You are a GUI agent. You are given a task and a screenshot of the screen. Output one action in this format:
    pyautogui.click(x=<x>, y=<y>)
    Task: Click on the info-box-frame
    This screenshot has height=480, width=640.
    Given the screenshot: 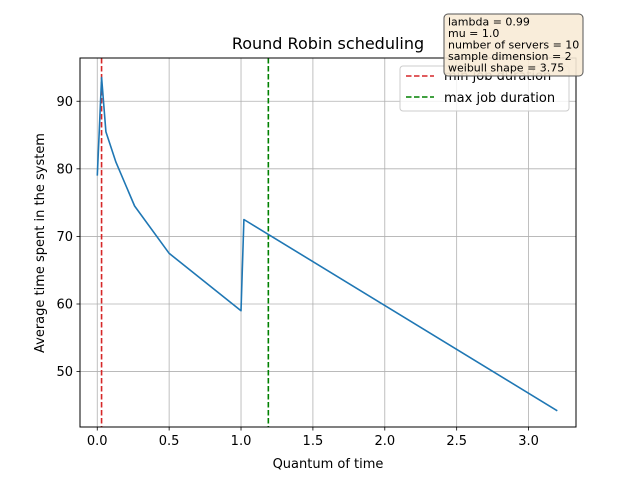 What is the action you would take?
    pyautogui.click(x=513, y=45)
    